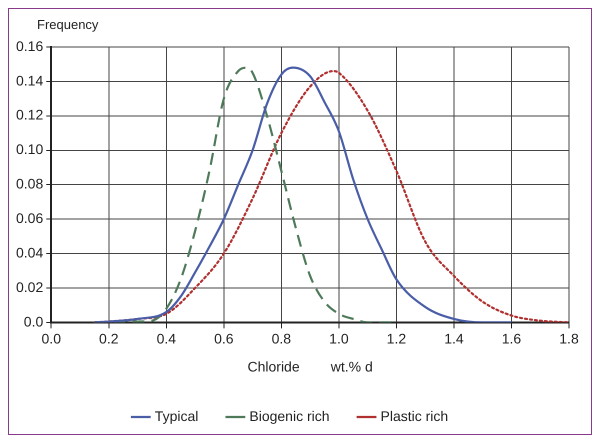 The height and width of the screenshot is (443, 600). I want to click on y-tick-label: 0.14, so click(30, 80).